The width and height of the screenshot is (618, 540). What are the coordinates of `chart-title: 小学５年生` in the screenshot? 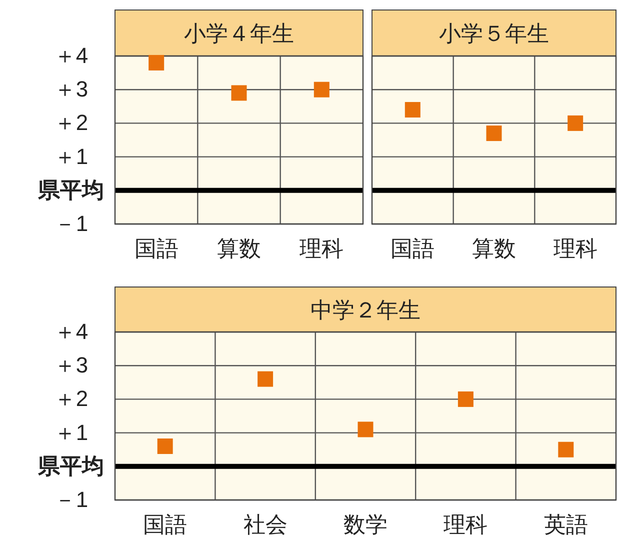 It's located at (494, 34).